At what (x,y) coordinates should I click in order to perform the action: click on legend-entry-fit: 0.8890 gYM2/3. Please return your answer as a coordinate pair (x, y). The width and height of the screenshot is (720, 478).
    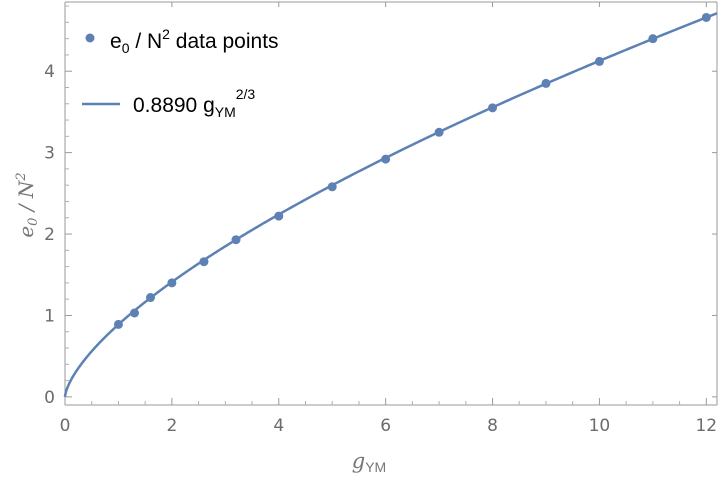
    Looking at the image, I should click on (194, 103).